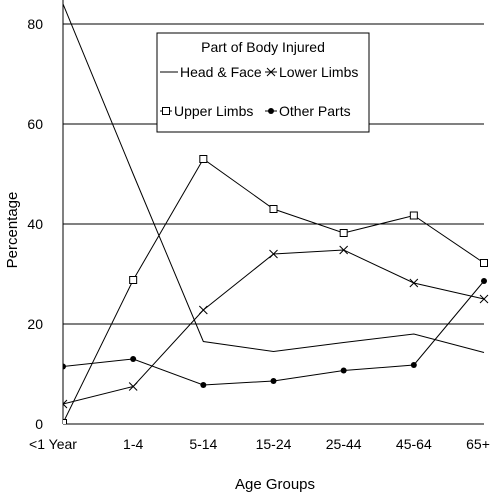 The height and width of the screenshot is (502, 495). Describe the element at coordinates (478, 444) in the screenshot. I see `x-tick-label: 65+` at that location.